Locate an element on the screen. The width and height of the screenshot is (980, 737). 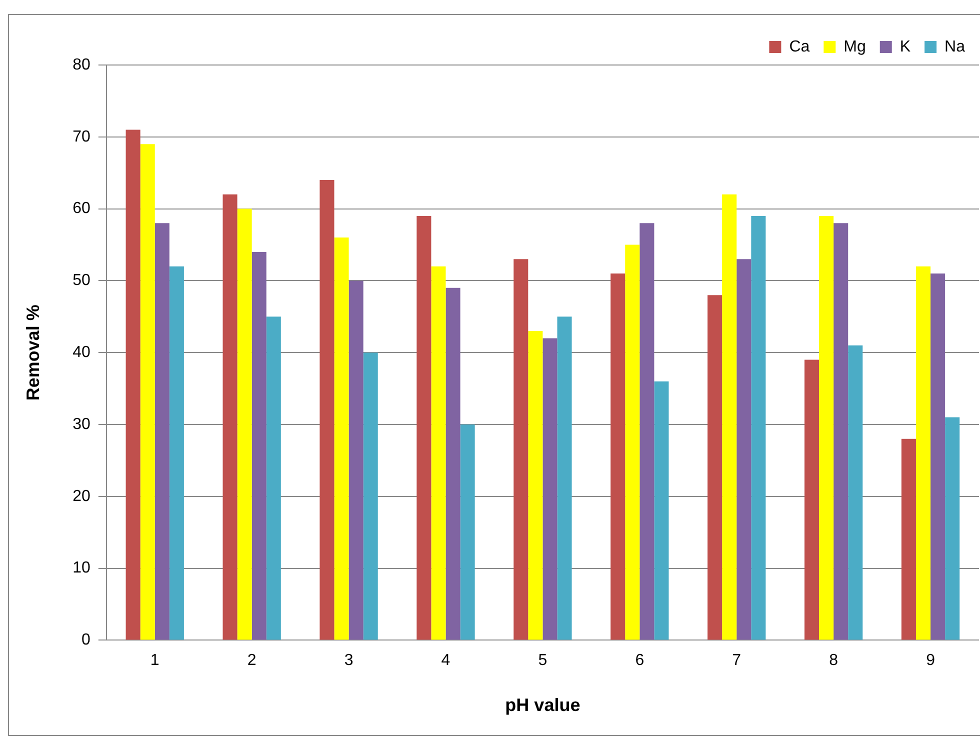
y-tick-label: 80 is located at coordinates (81, 65).